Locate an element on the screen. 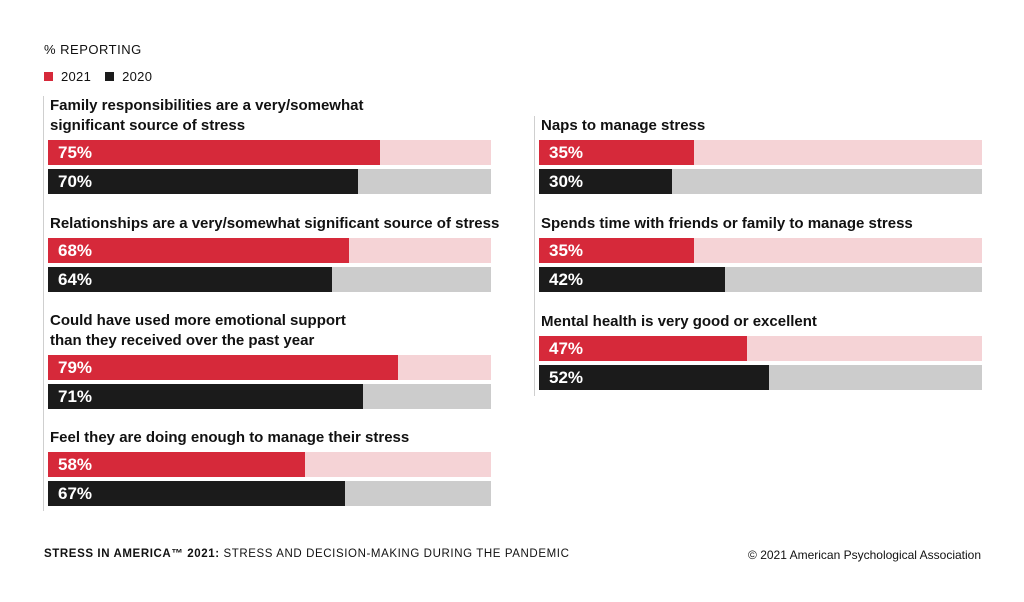 This screenshot has height=602, width=1024. bar-value-label: 71% is located at coordinates (75, 396).